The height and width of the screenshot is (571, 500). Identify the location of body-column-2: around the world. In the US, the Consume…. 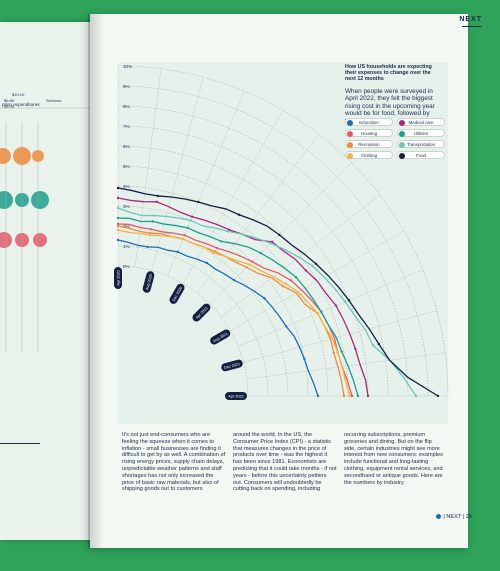
(285, 462).